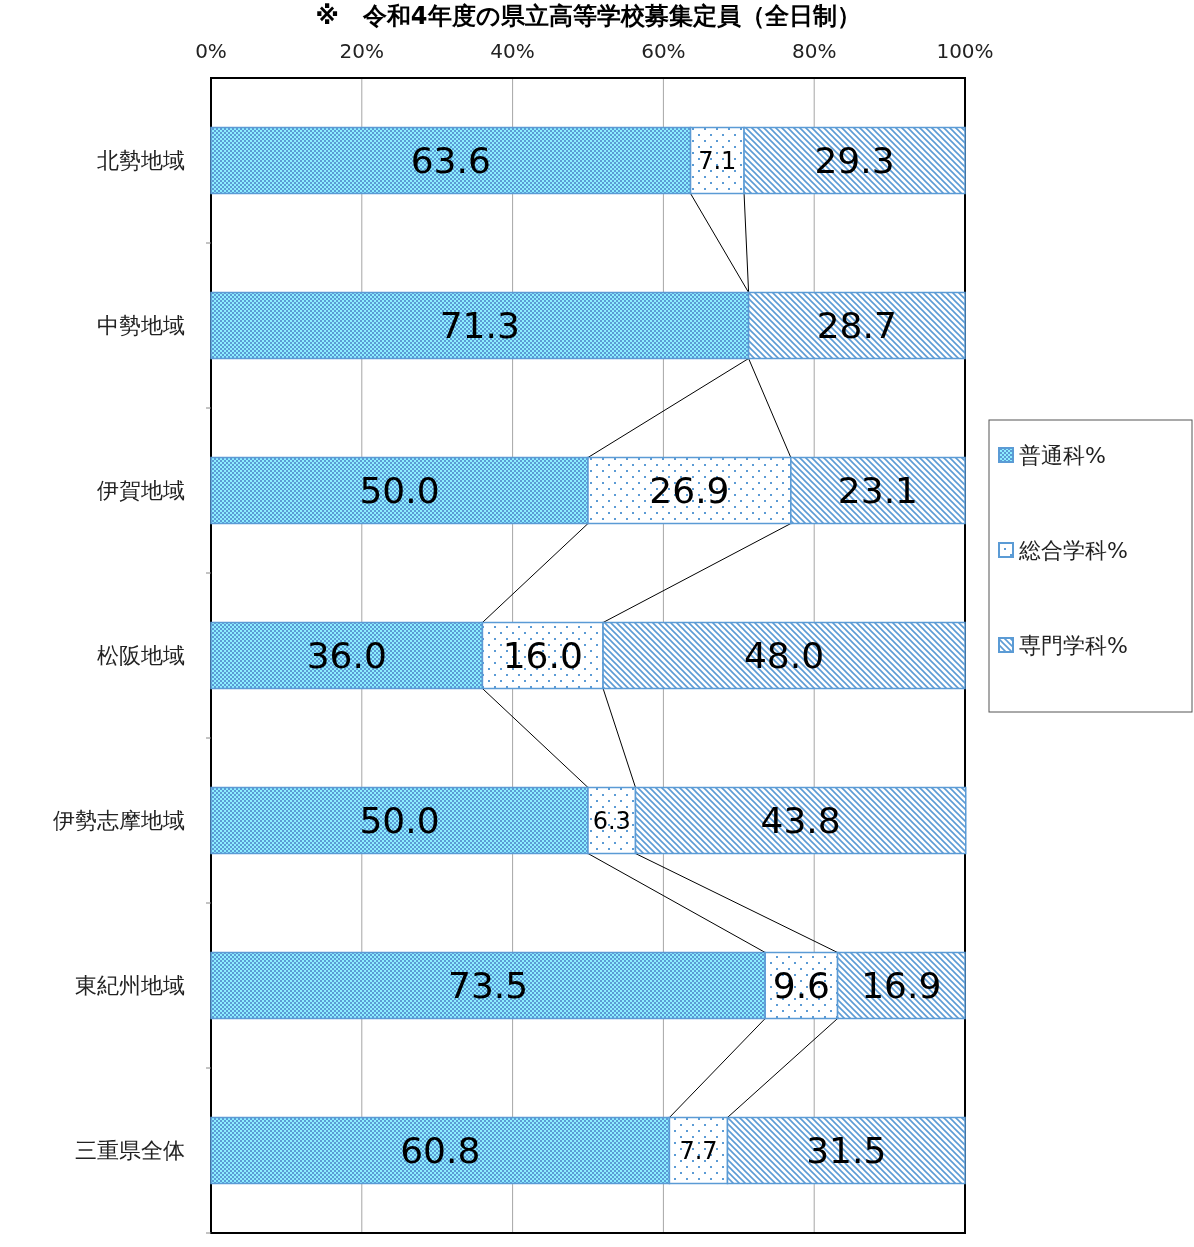 This screenshot has width=1194, height=1247. Describe the element at coordinates (877, 490) in the screenshot. I see `data-label: 23.1` at that location.